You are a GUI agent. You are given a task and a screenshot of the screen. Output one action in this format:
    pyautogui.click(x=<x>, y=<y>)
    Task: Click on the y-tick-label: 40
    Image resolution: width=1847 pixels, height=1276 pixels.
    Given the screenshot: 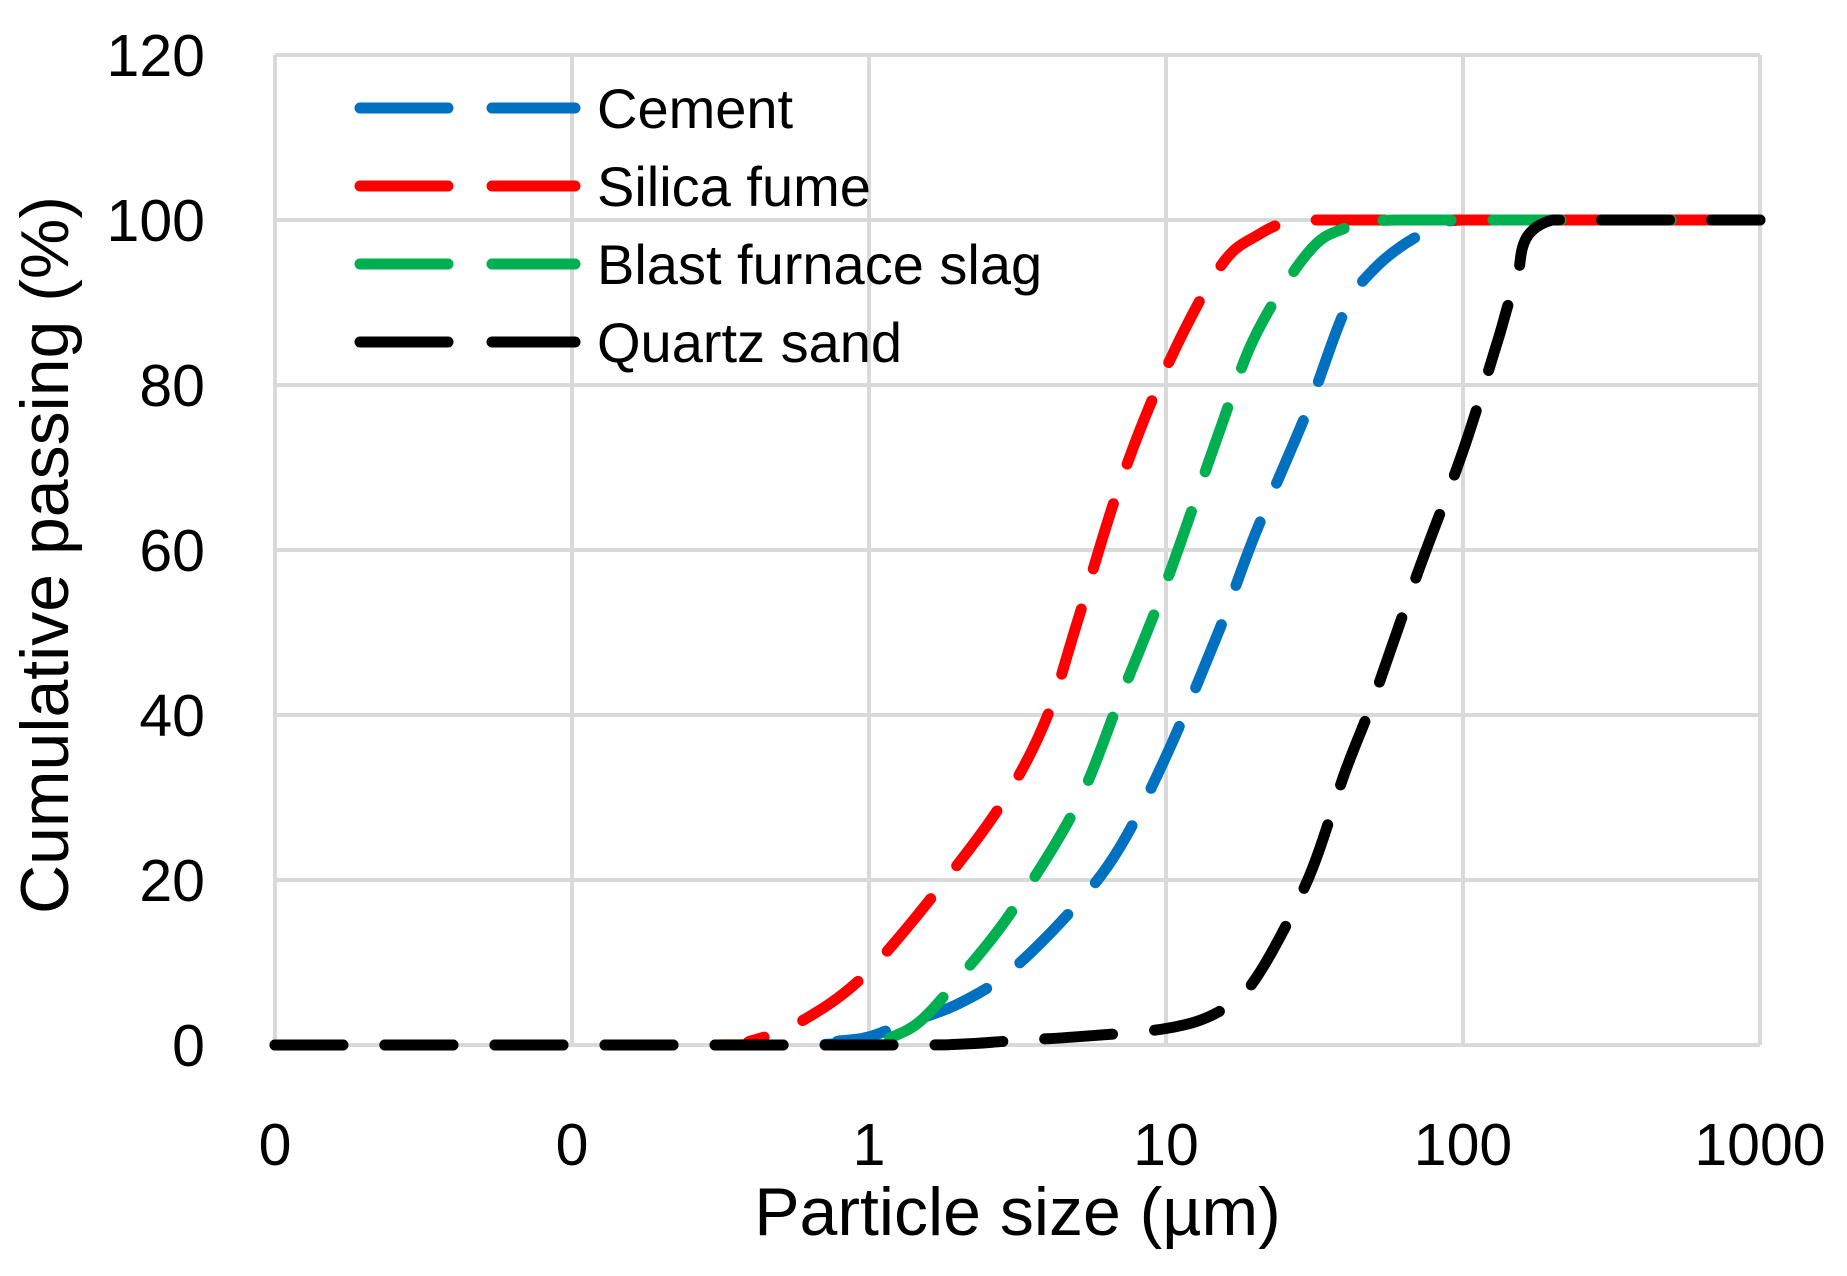 What is the action you would take?
    pyautogui.click(x=172, y=716)
    